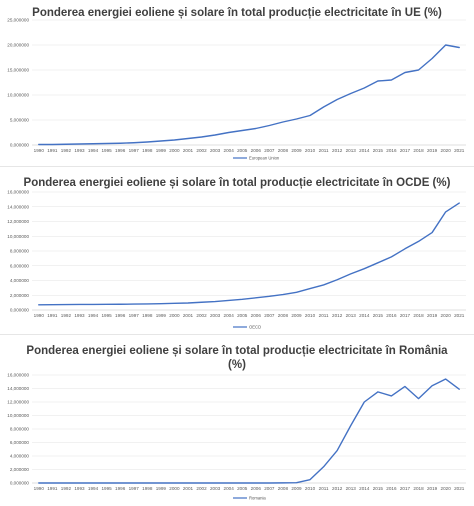  I want to click on y-tick-label: 0,000000, so click(20, 483).